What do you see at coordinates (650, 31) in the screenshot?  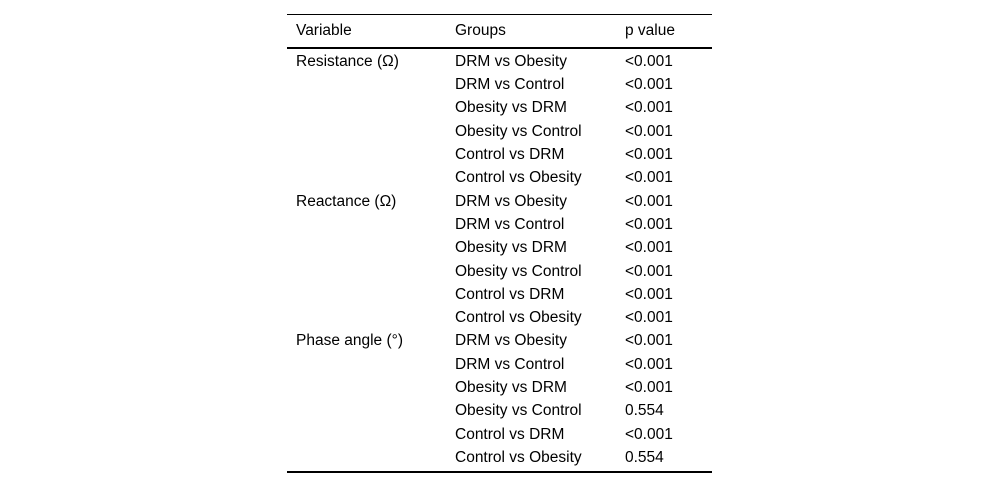 I see `header-p-value: p value` at bounding box center [650, 31].